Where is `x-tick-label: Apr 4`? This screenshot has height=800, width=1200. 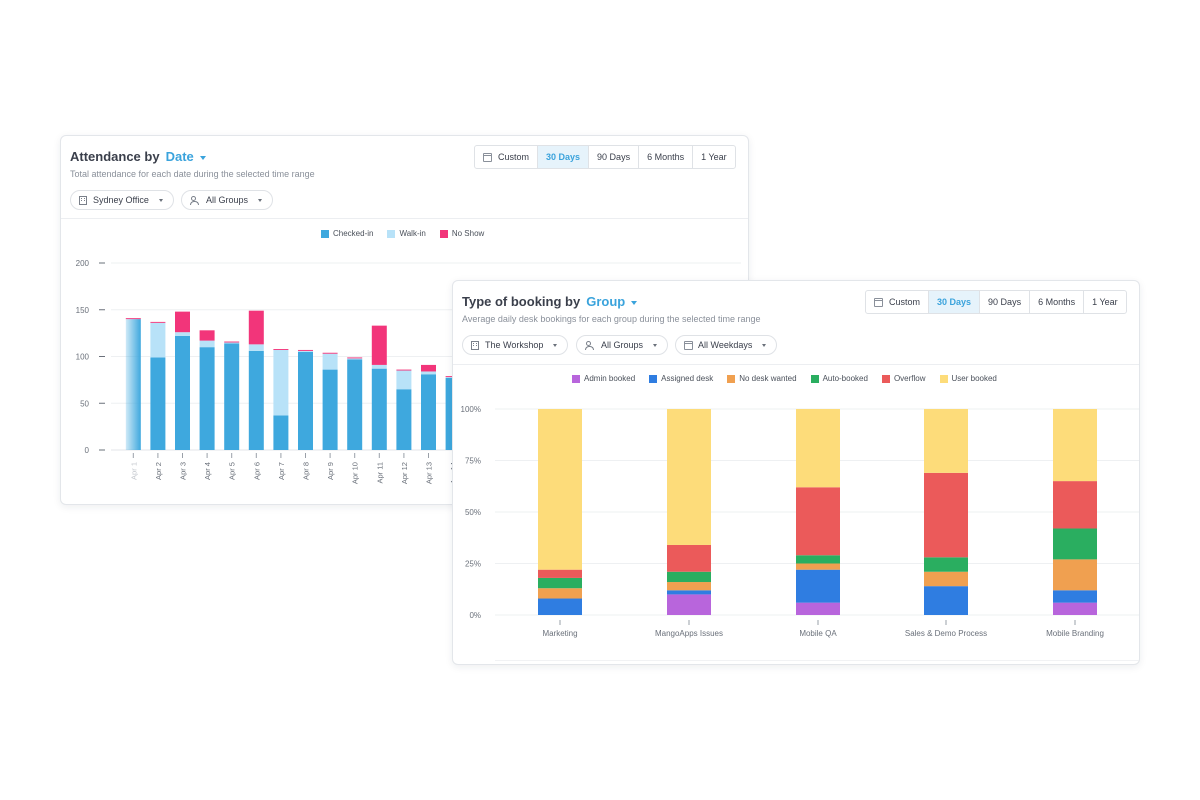
x-tick-label: Apr 4 is located at coordinates (207, 471).